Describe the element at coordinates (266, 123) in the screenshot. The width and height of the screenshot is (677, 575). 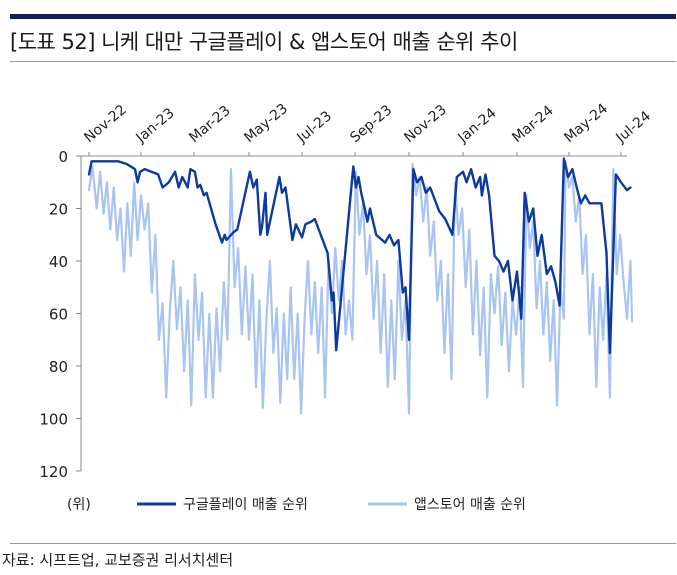
I see `x-tick-label: May-23` at that location.